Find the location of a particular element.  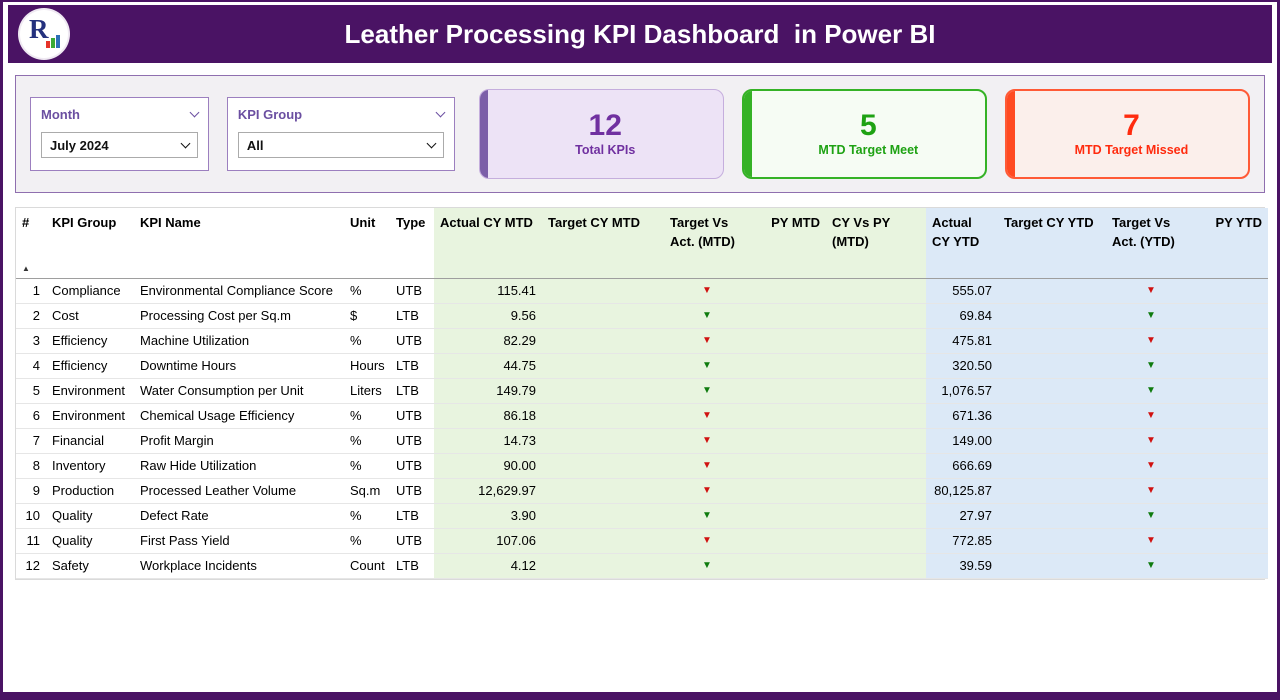

cell-actual-cy-mtd: 12,629.97 is located at coordinates (488, 491).